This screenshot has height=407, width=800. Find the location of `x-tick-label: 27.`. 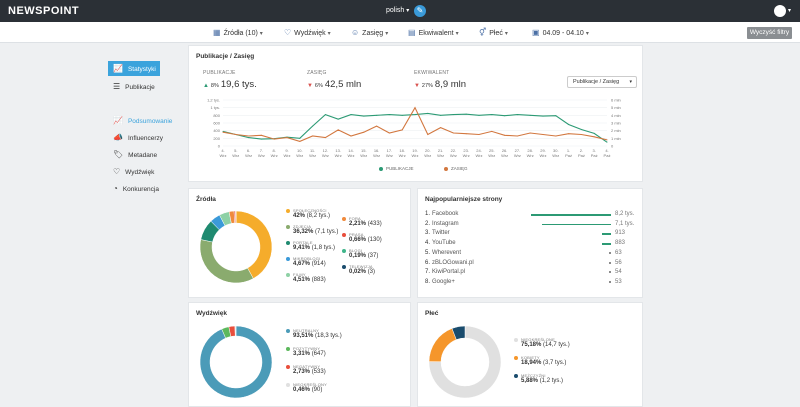

x-tick-label: 27. is located at coordinates (518, 150).